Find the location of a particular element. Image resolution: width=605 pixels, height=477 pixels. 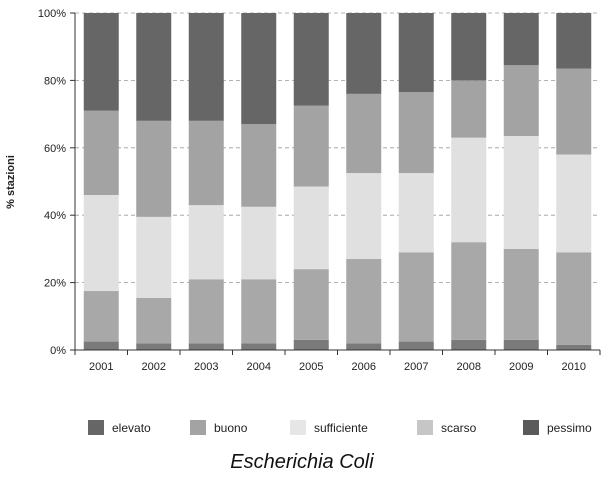

bar-segment-scarso-2009 is located at coordinates (521, 294).